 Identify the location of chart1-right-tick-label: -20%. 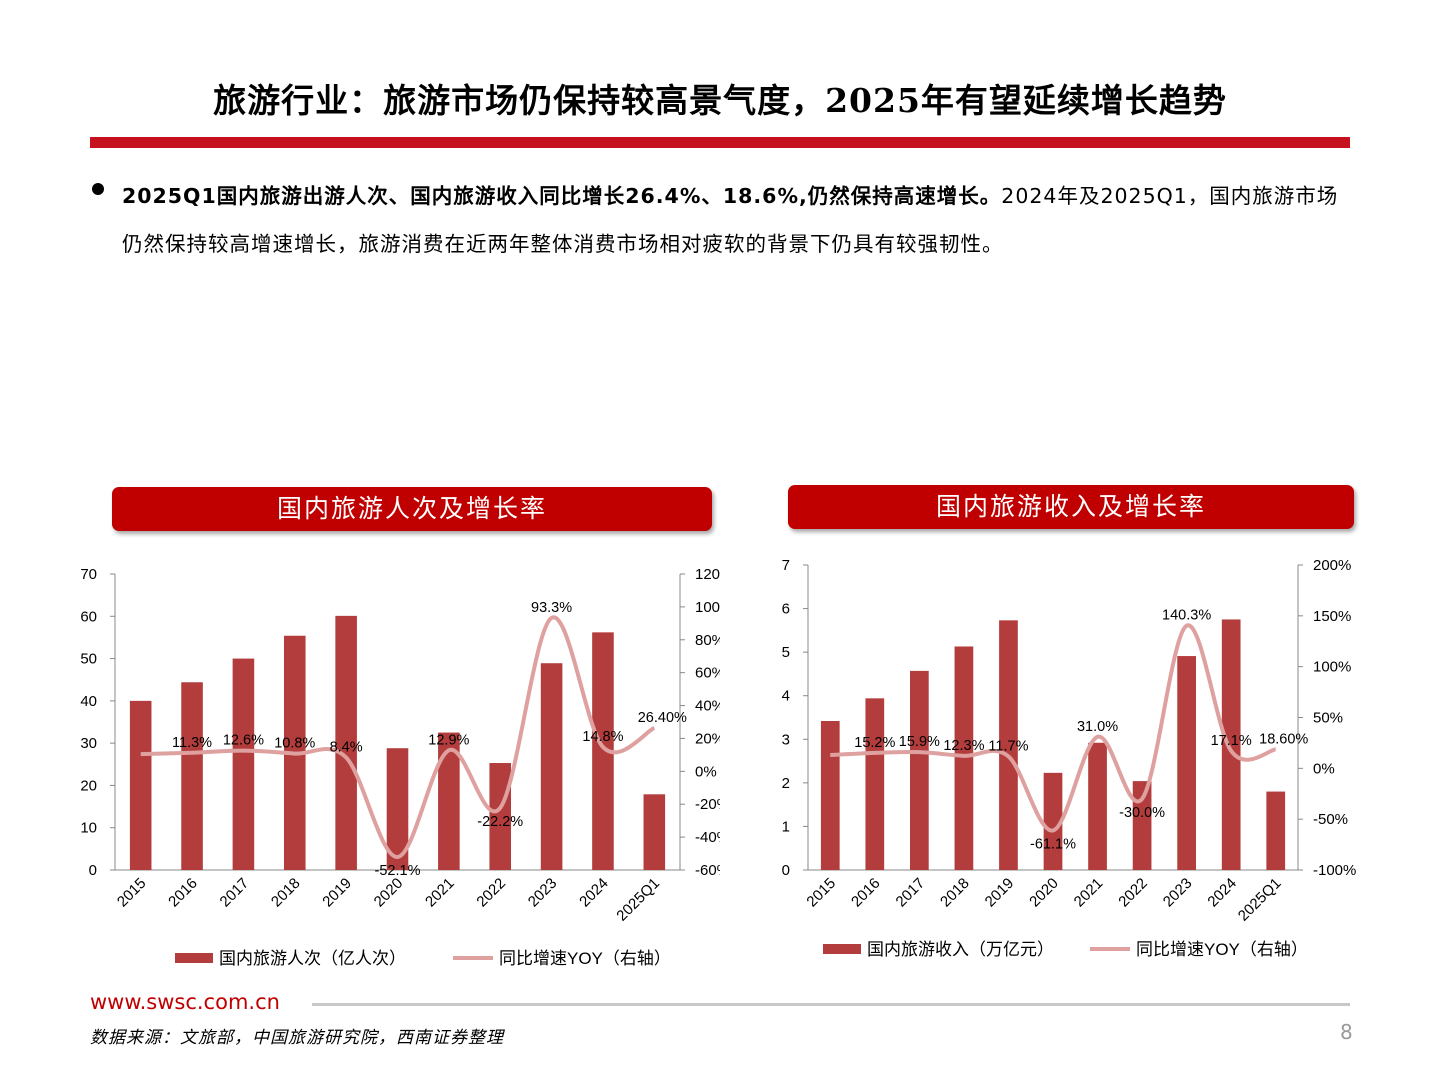
(707, 804).